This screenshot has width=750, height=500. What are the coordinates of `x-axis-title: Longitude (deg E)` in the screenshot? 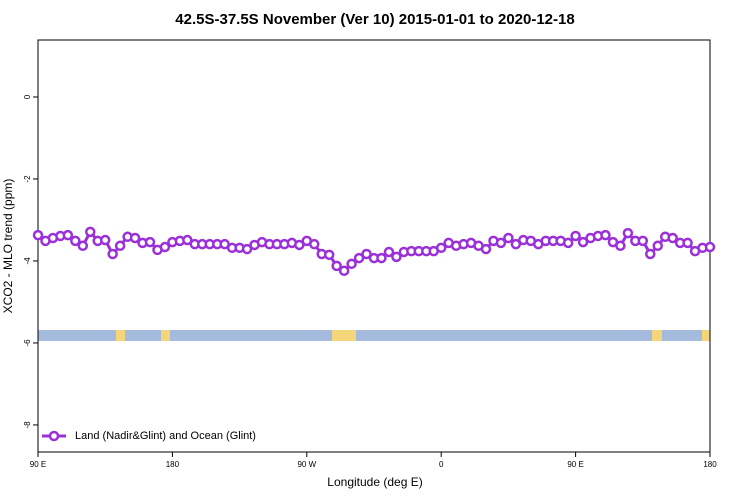 It's located at (374, 482).